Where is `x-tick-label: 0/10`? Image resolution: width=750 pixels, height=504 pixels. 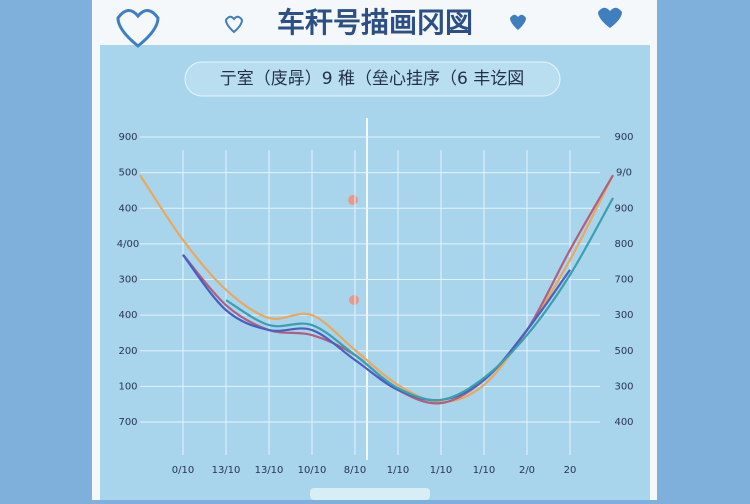
x-tick-label: 0/10 is located at coordinates (183, 470).